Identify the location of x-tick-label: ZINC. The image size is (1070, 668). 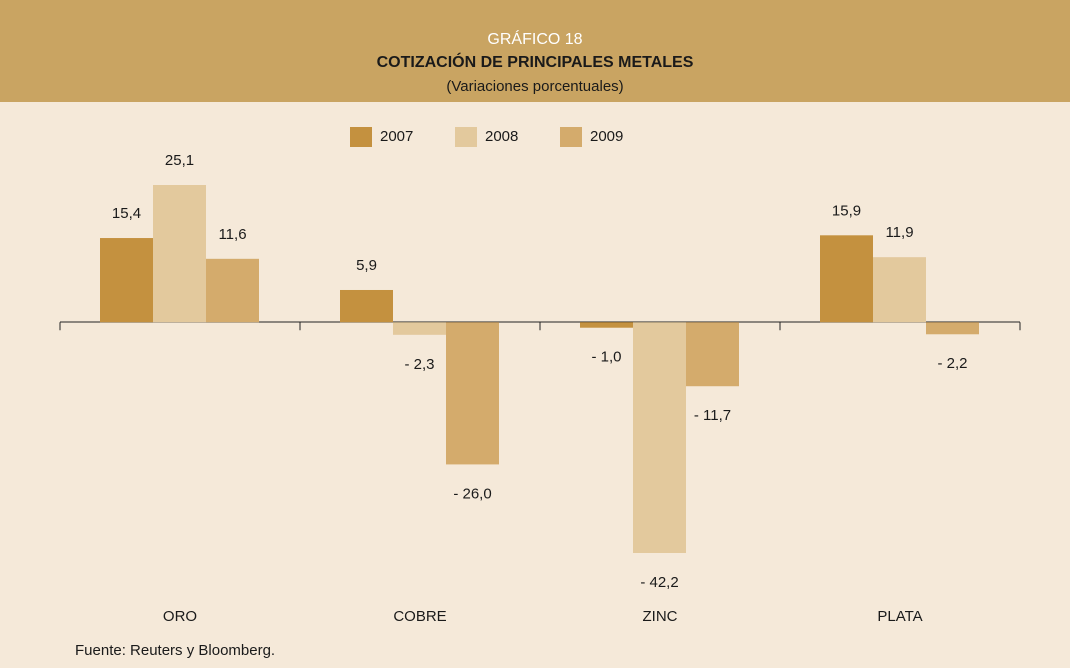
(660, 616).